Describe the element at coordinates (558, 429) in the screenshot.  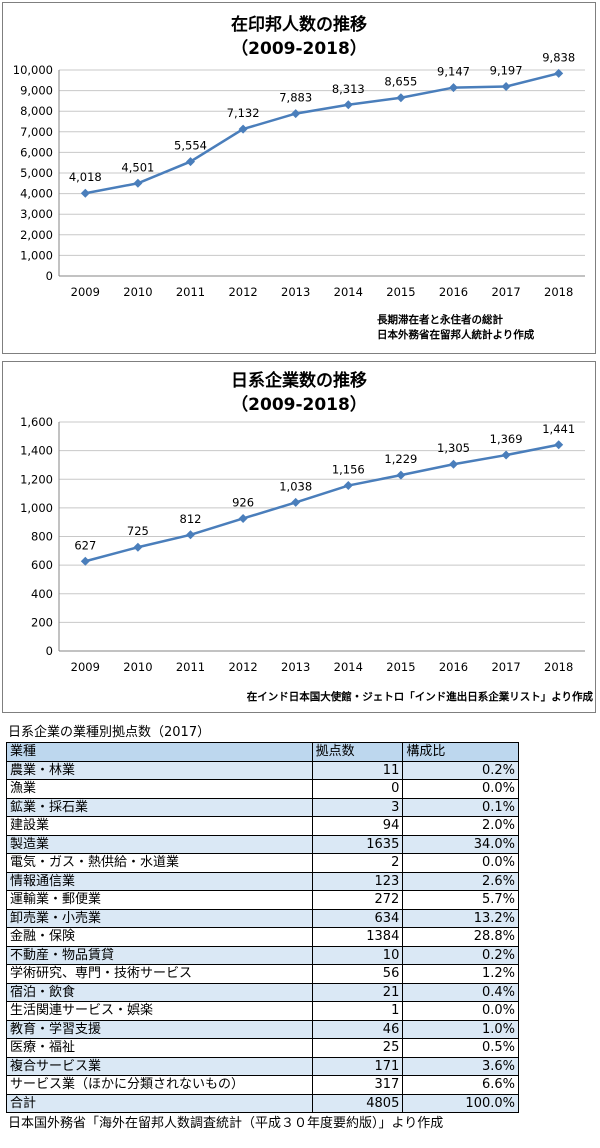
I see `data-label: 1,441` at that location.